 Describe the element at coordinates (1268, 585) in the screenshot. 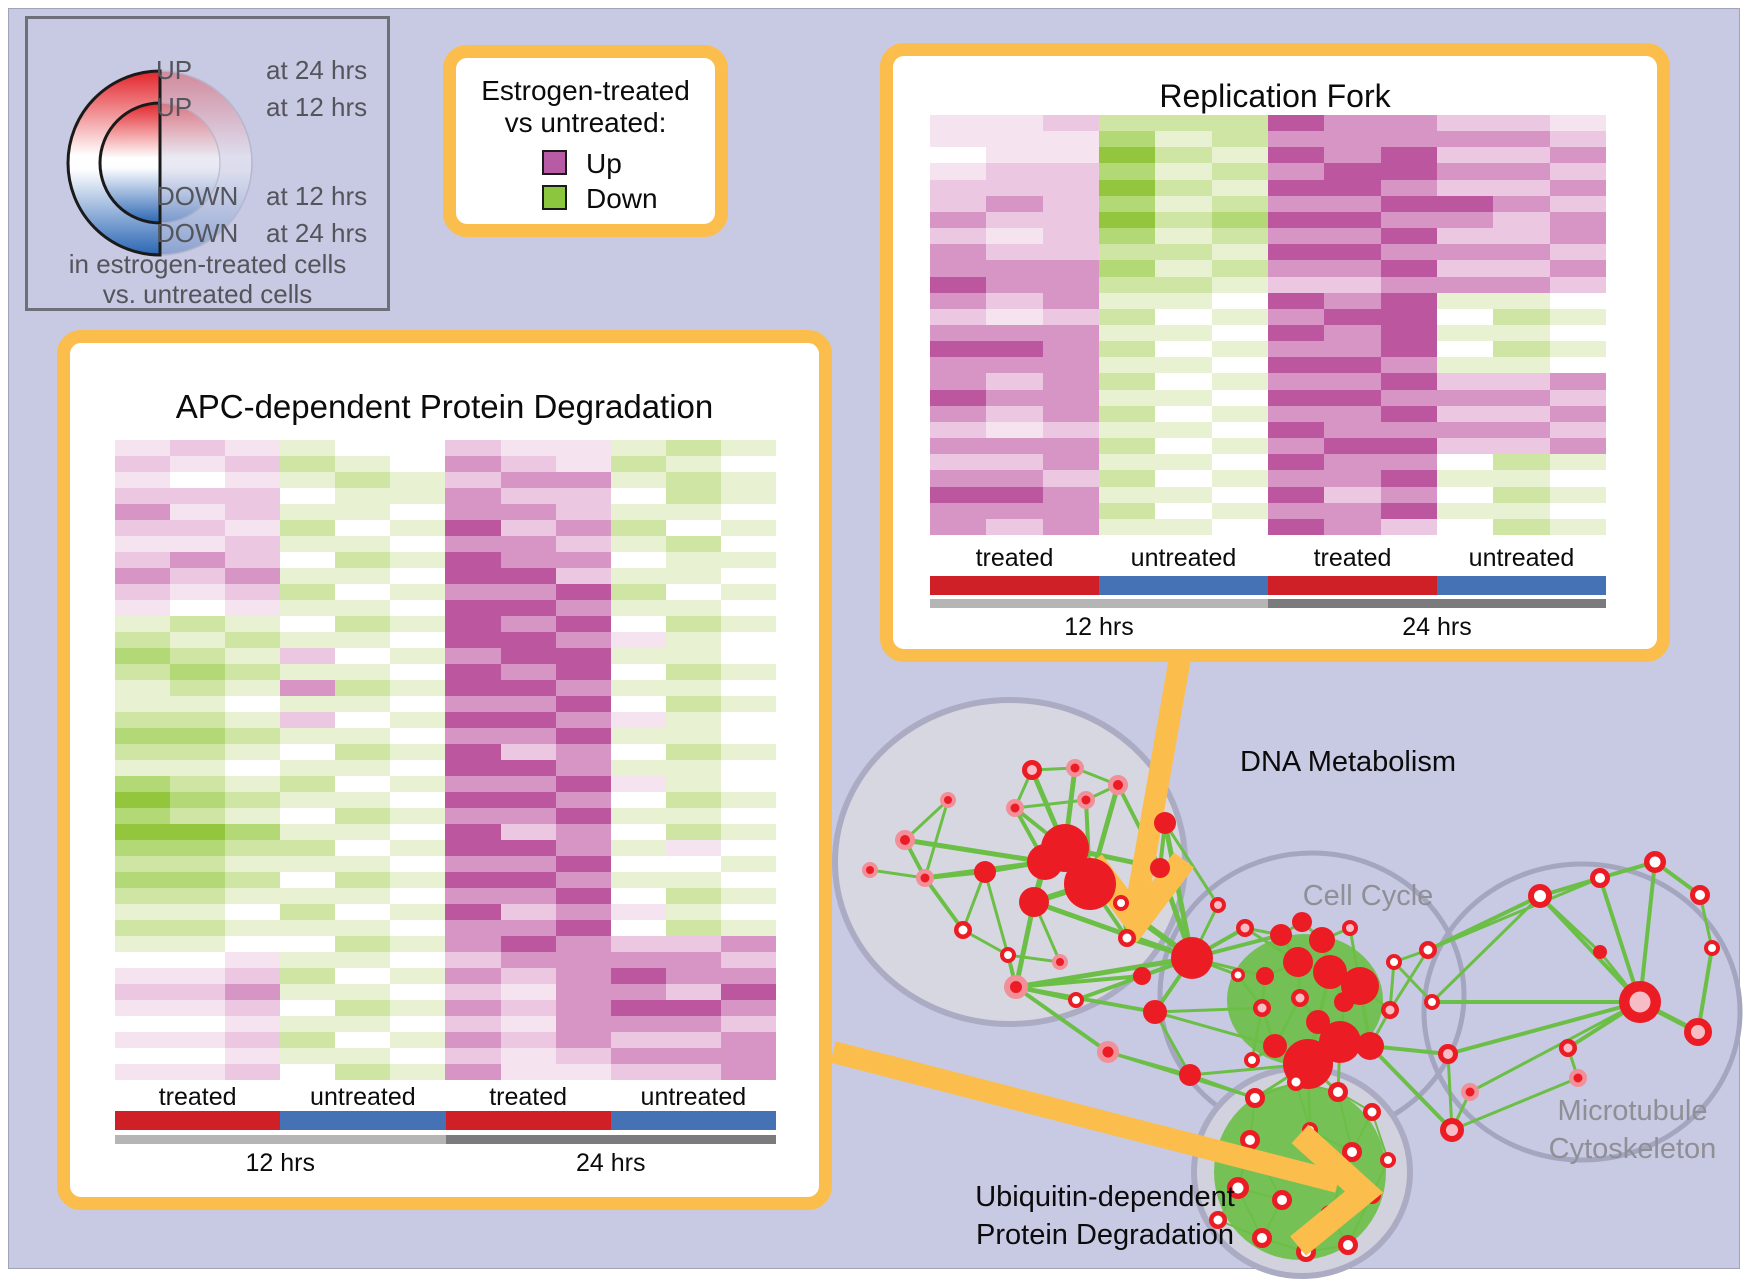

I see `replication-fork-treatment-bars` at that location.